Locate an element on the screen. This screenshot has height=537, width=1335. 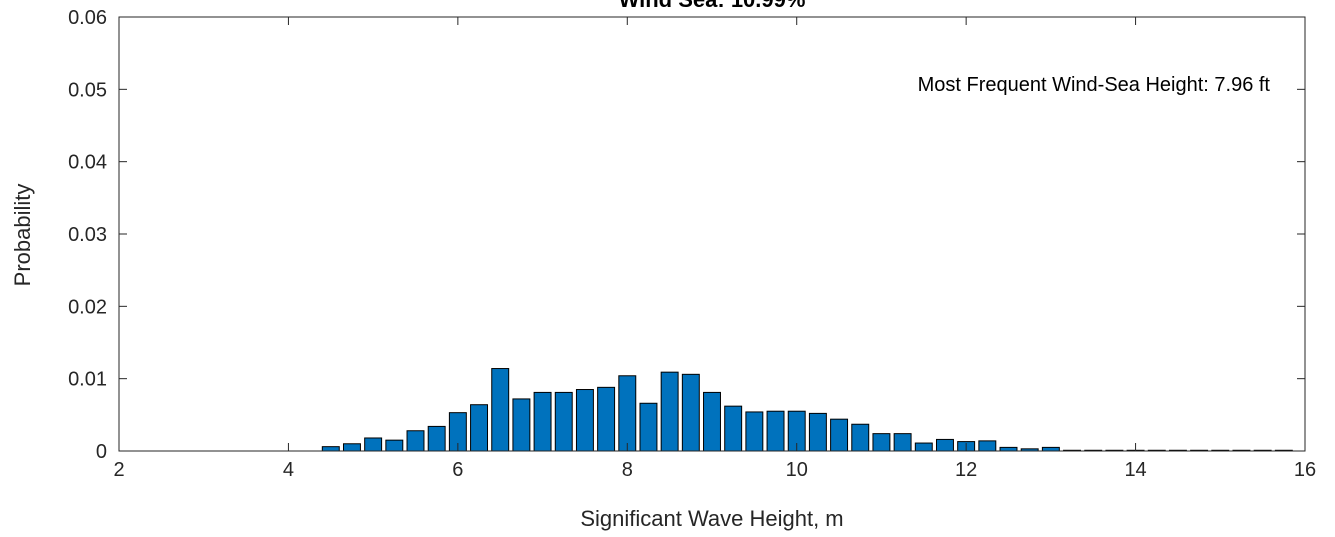
y-tick-labels: 0 0.01 0.02 0.03 0.04 0.05 0.06 is located at coordinates (87, 235).